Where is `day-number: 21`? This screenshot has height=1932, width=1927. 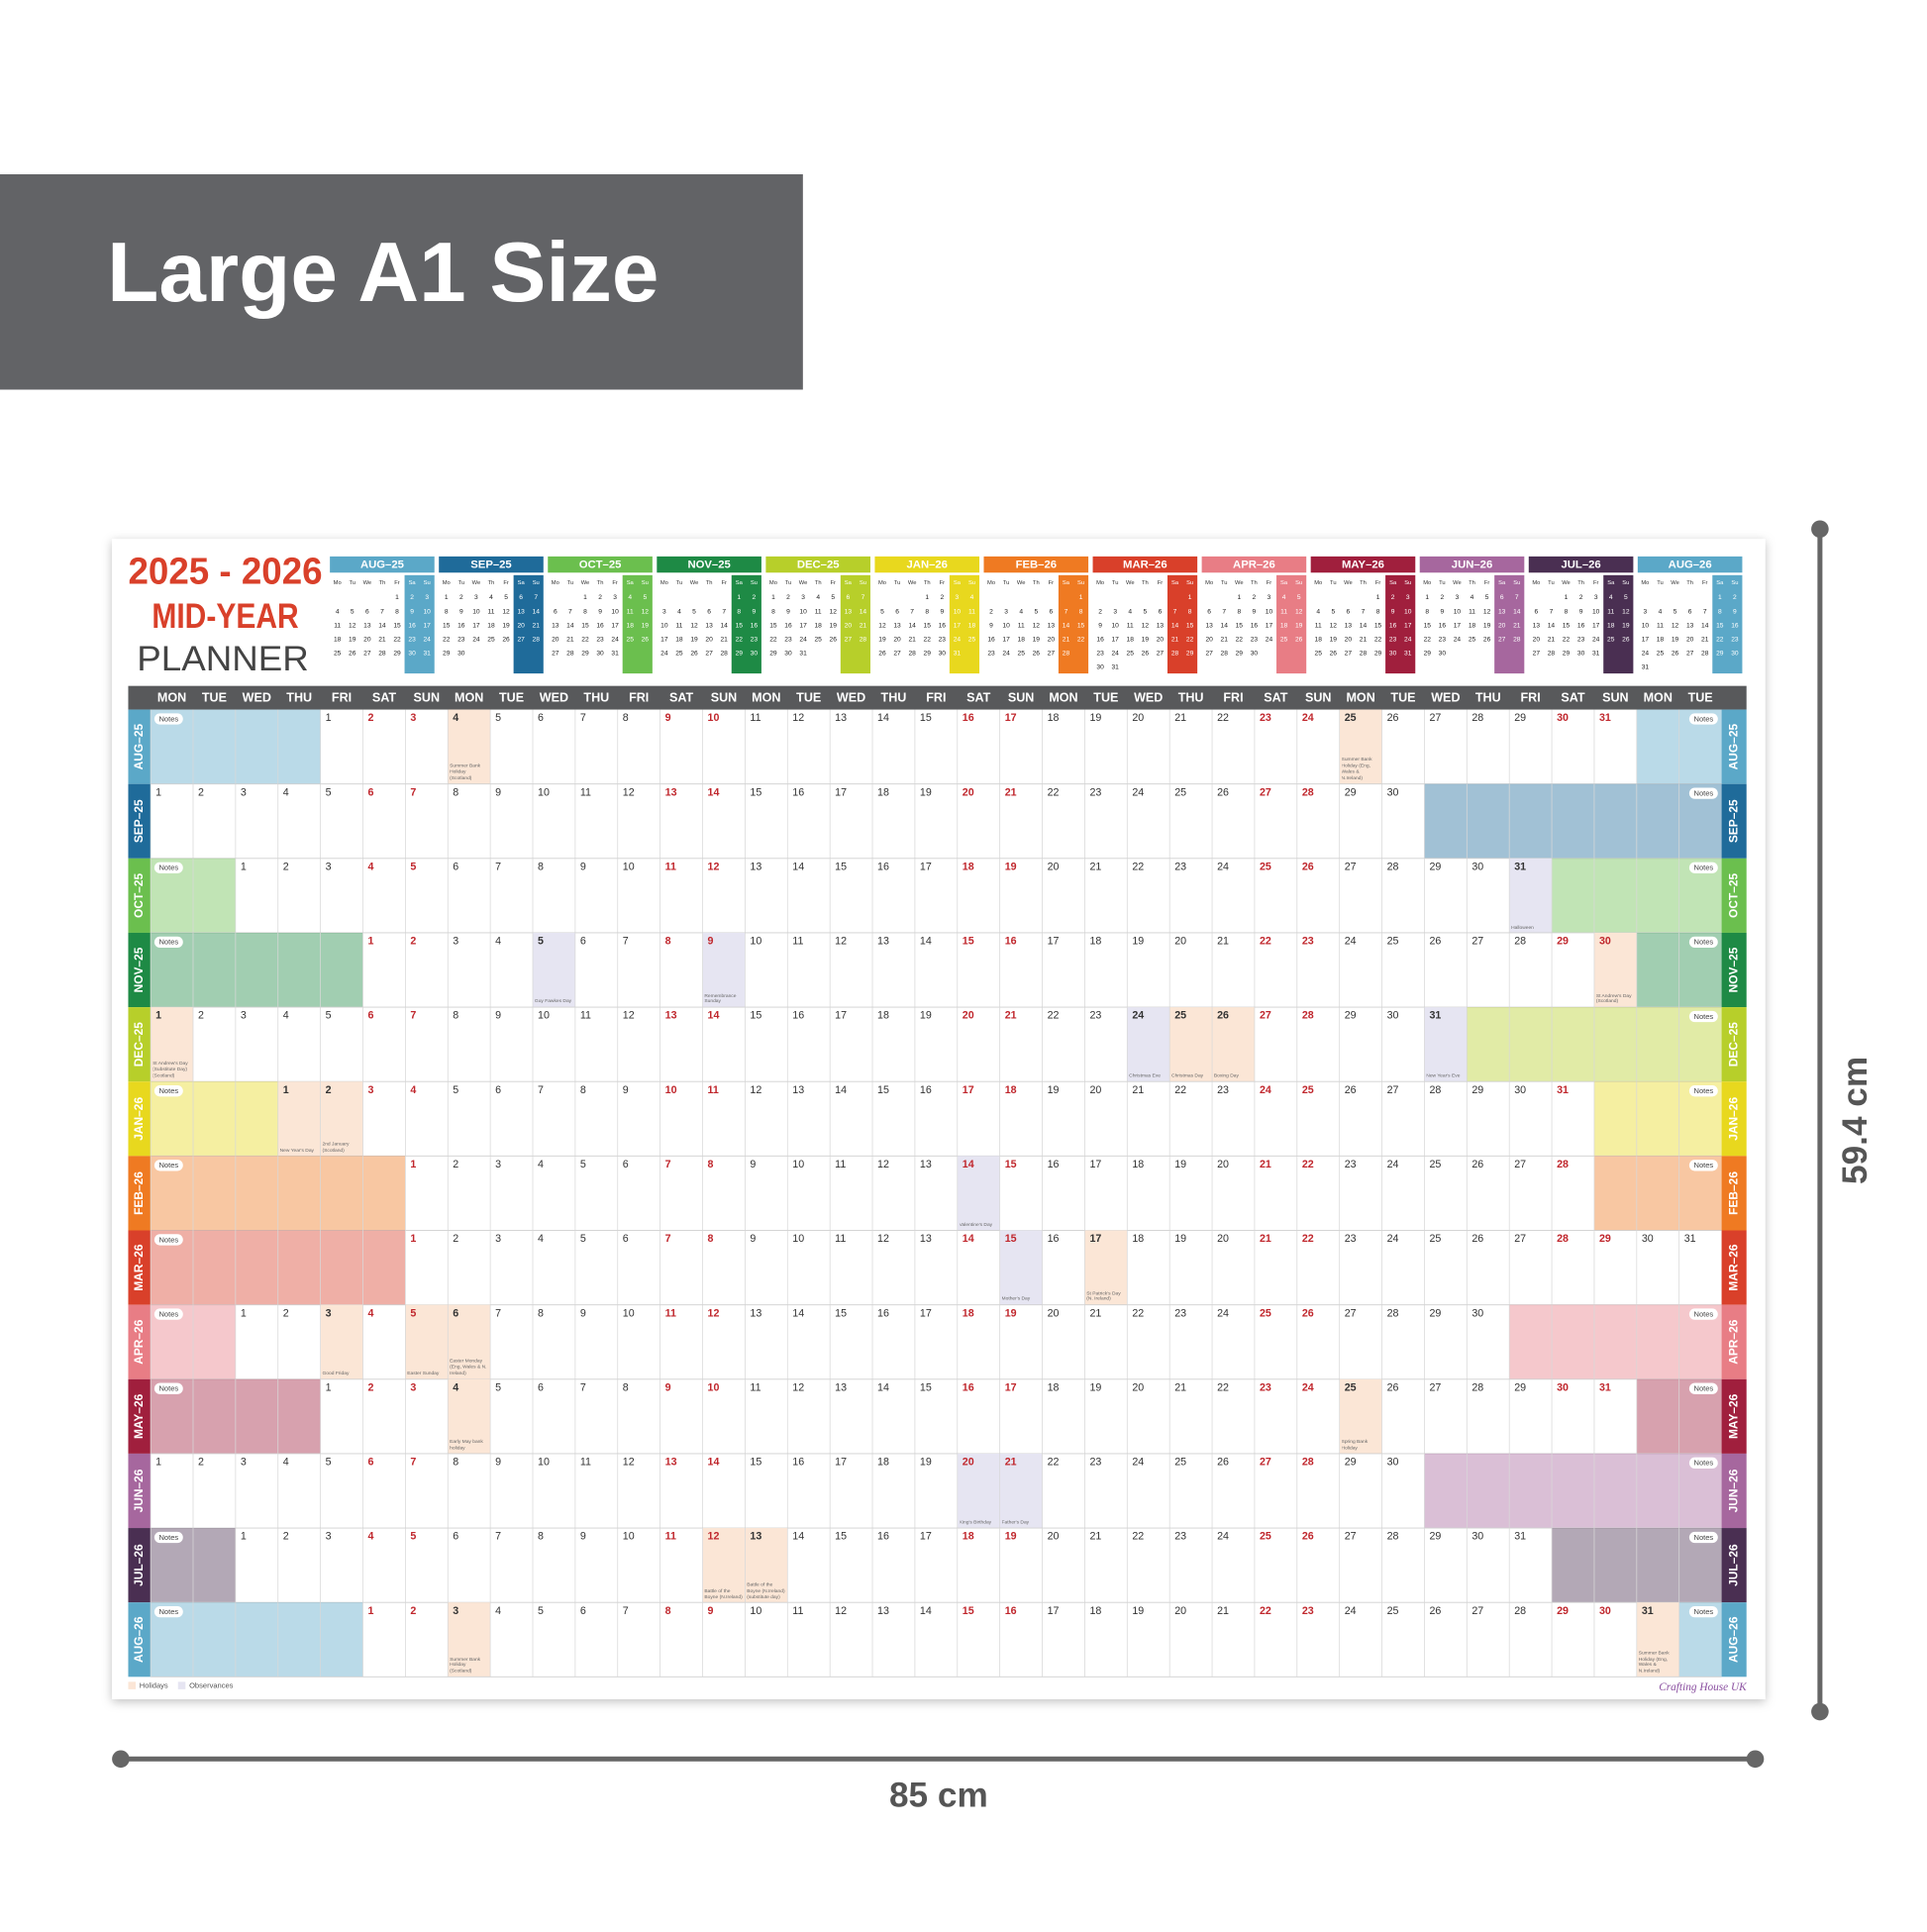
day-number: 21 is located at coordinates (1138, 1090).